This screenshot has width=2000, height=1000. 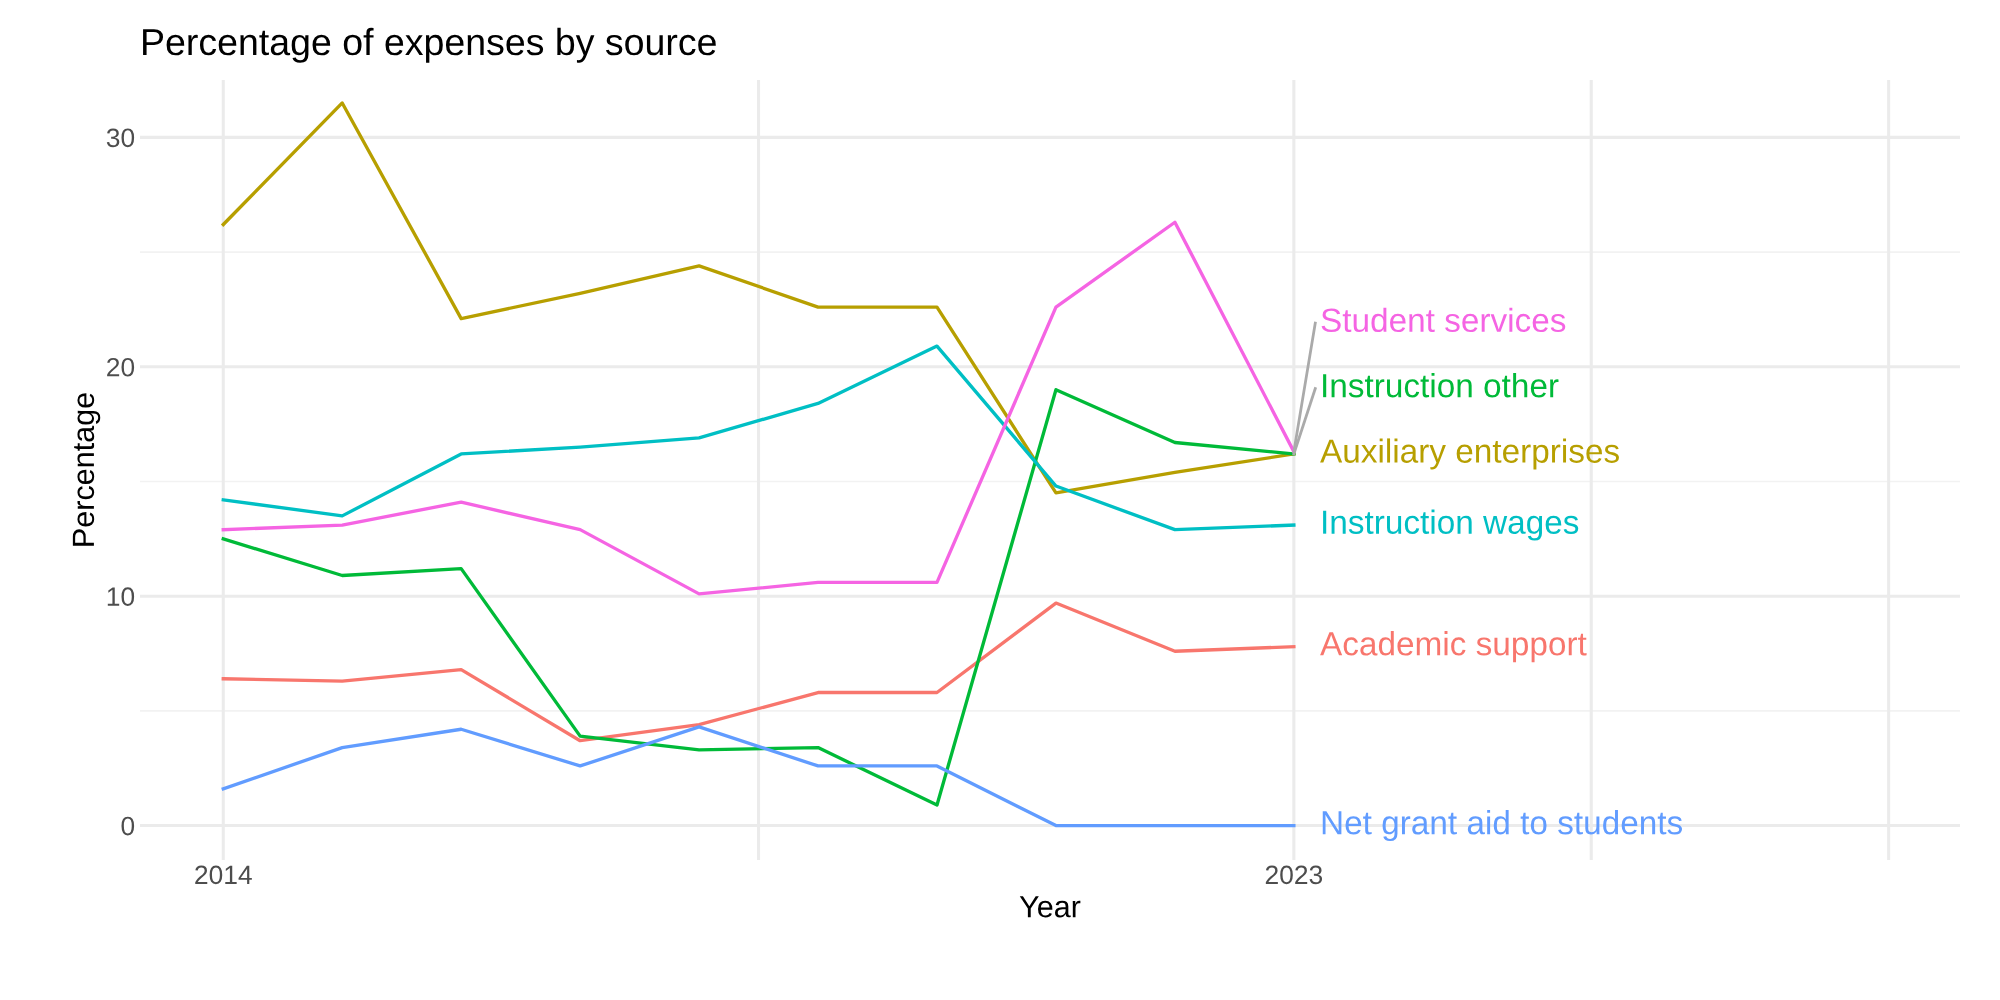 What do you see at coordinates (121, 596) in the screenshot?
I see `y-tick-label: 10` at bounding box center [121, 596].